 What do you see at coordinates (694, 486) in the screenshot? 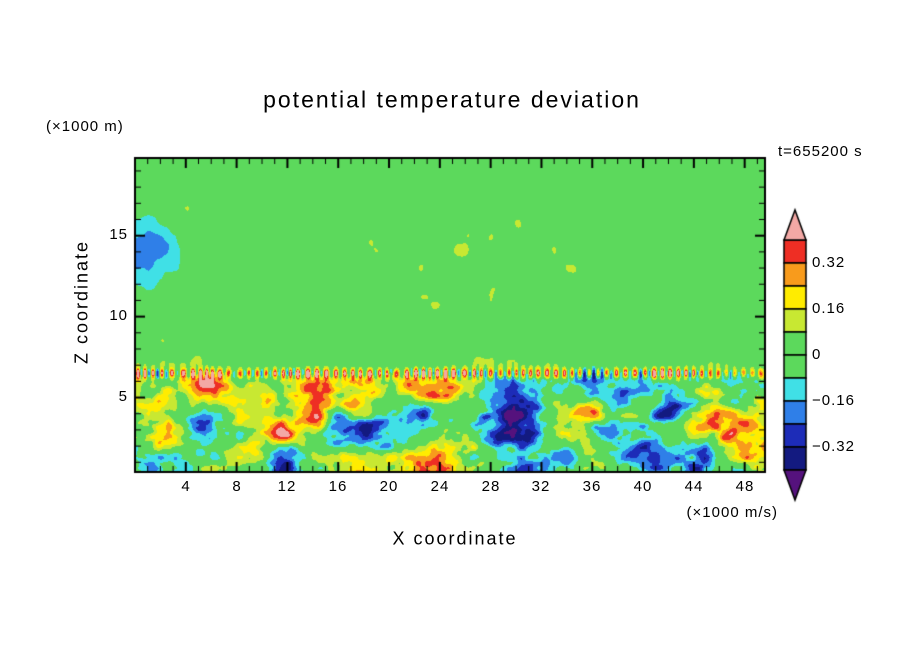
I see `x-tick-label-44: 44` at bounding box center [694, 486].